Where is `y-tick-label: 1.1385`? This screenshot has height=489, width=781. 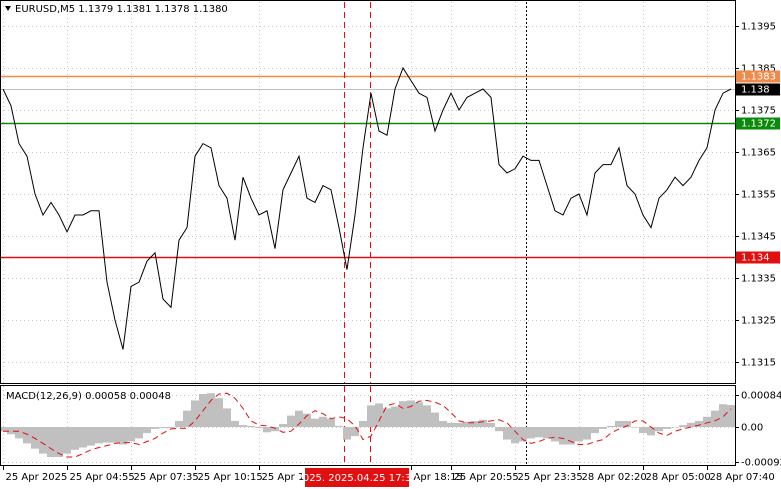
y-tick-label: 1.1385 is located at coordinates (758, 69).